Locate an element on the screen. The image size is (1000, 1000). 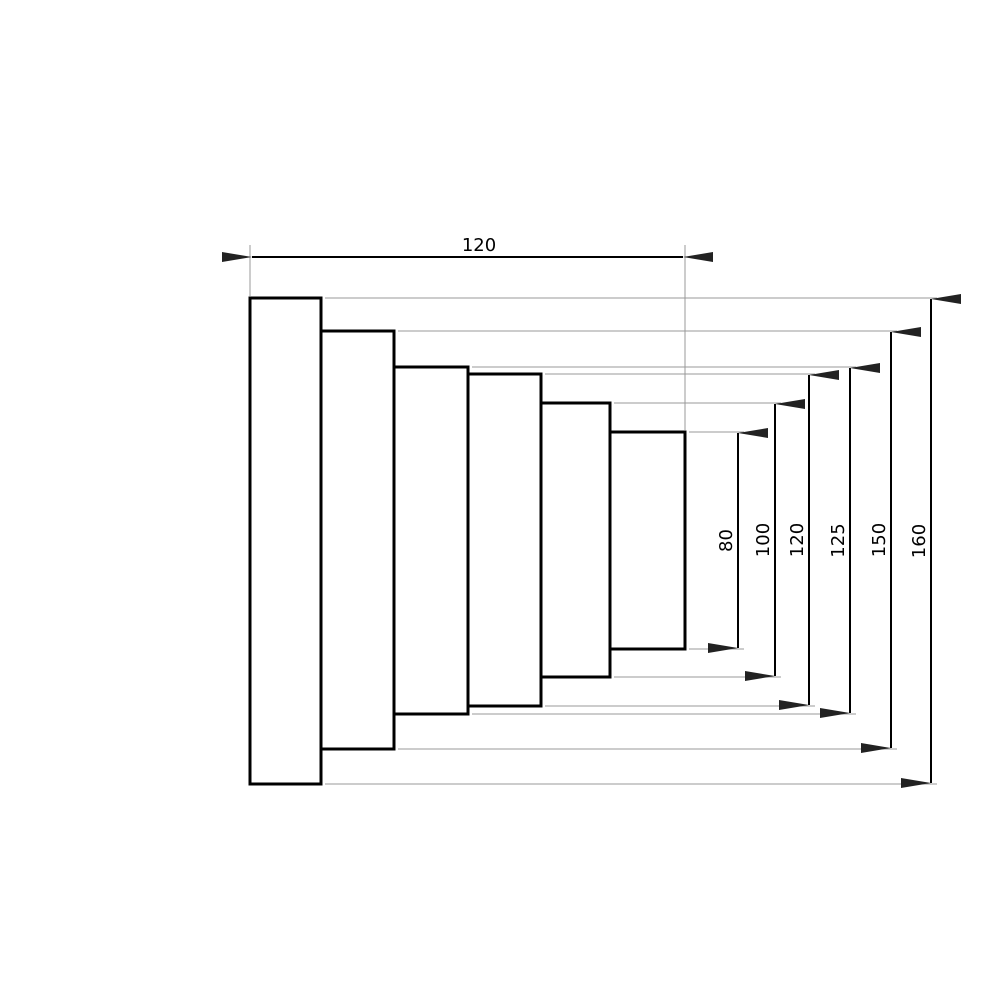
vertical-dimension-label: 80 is located at coordinates (726, 540).